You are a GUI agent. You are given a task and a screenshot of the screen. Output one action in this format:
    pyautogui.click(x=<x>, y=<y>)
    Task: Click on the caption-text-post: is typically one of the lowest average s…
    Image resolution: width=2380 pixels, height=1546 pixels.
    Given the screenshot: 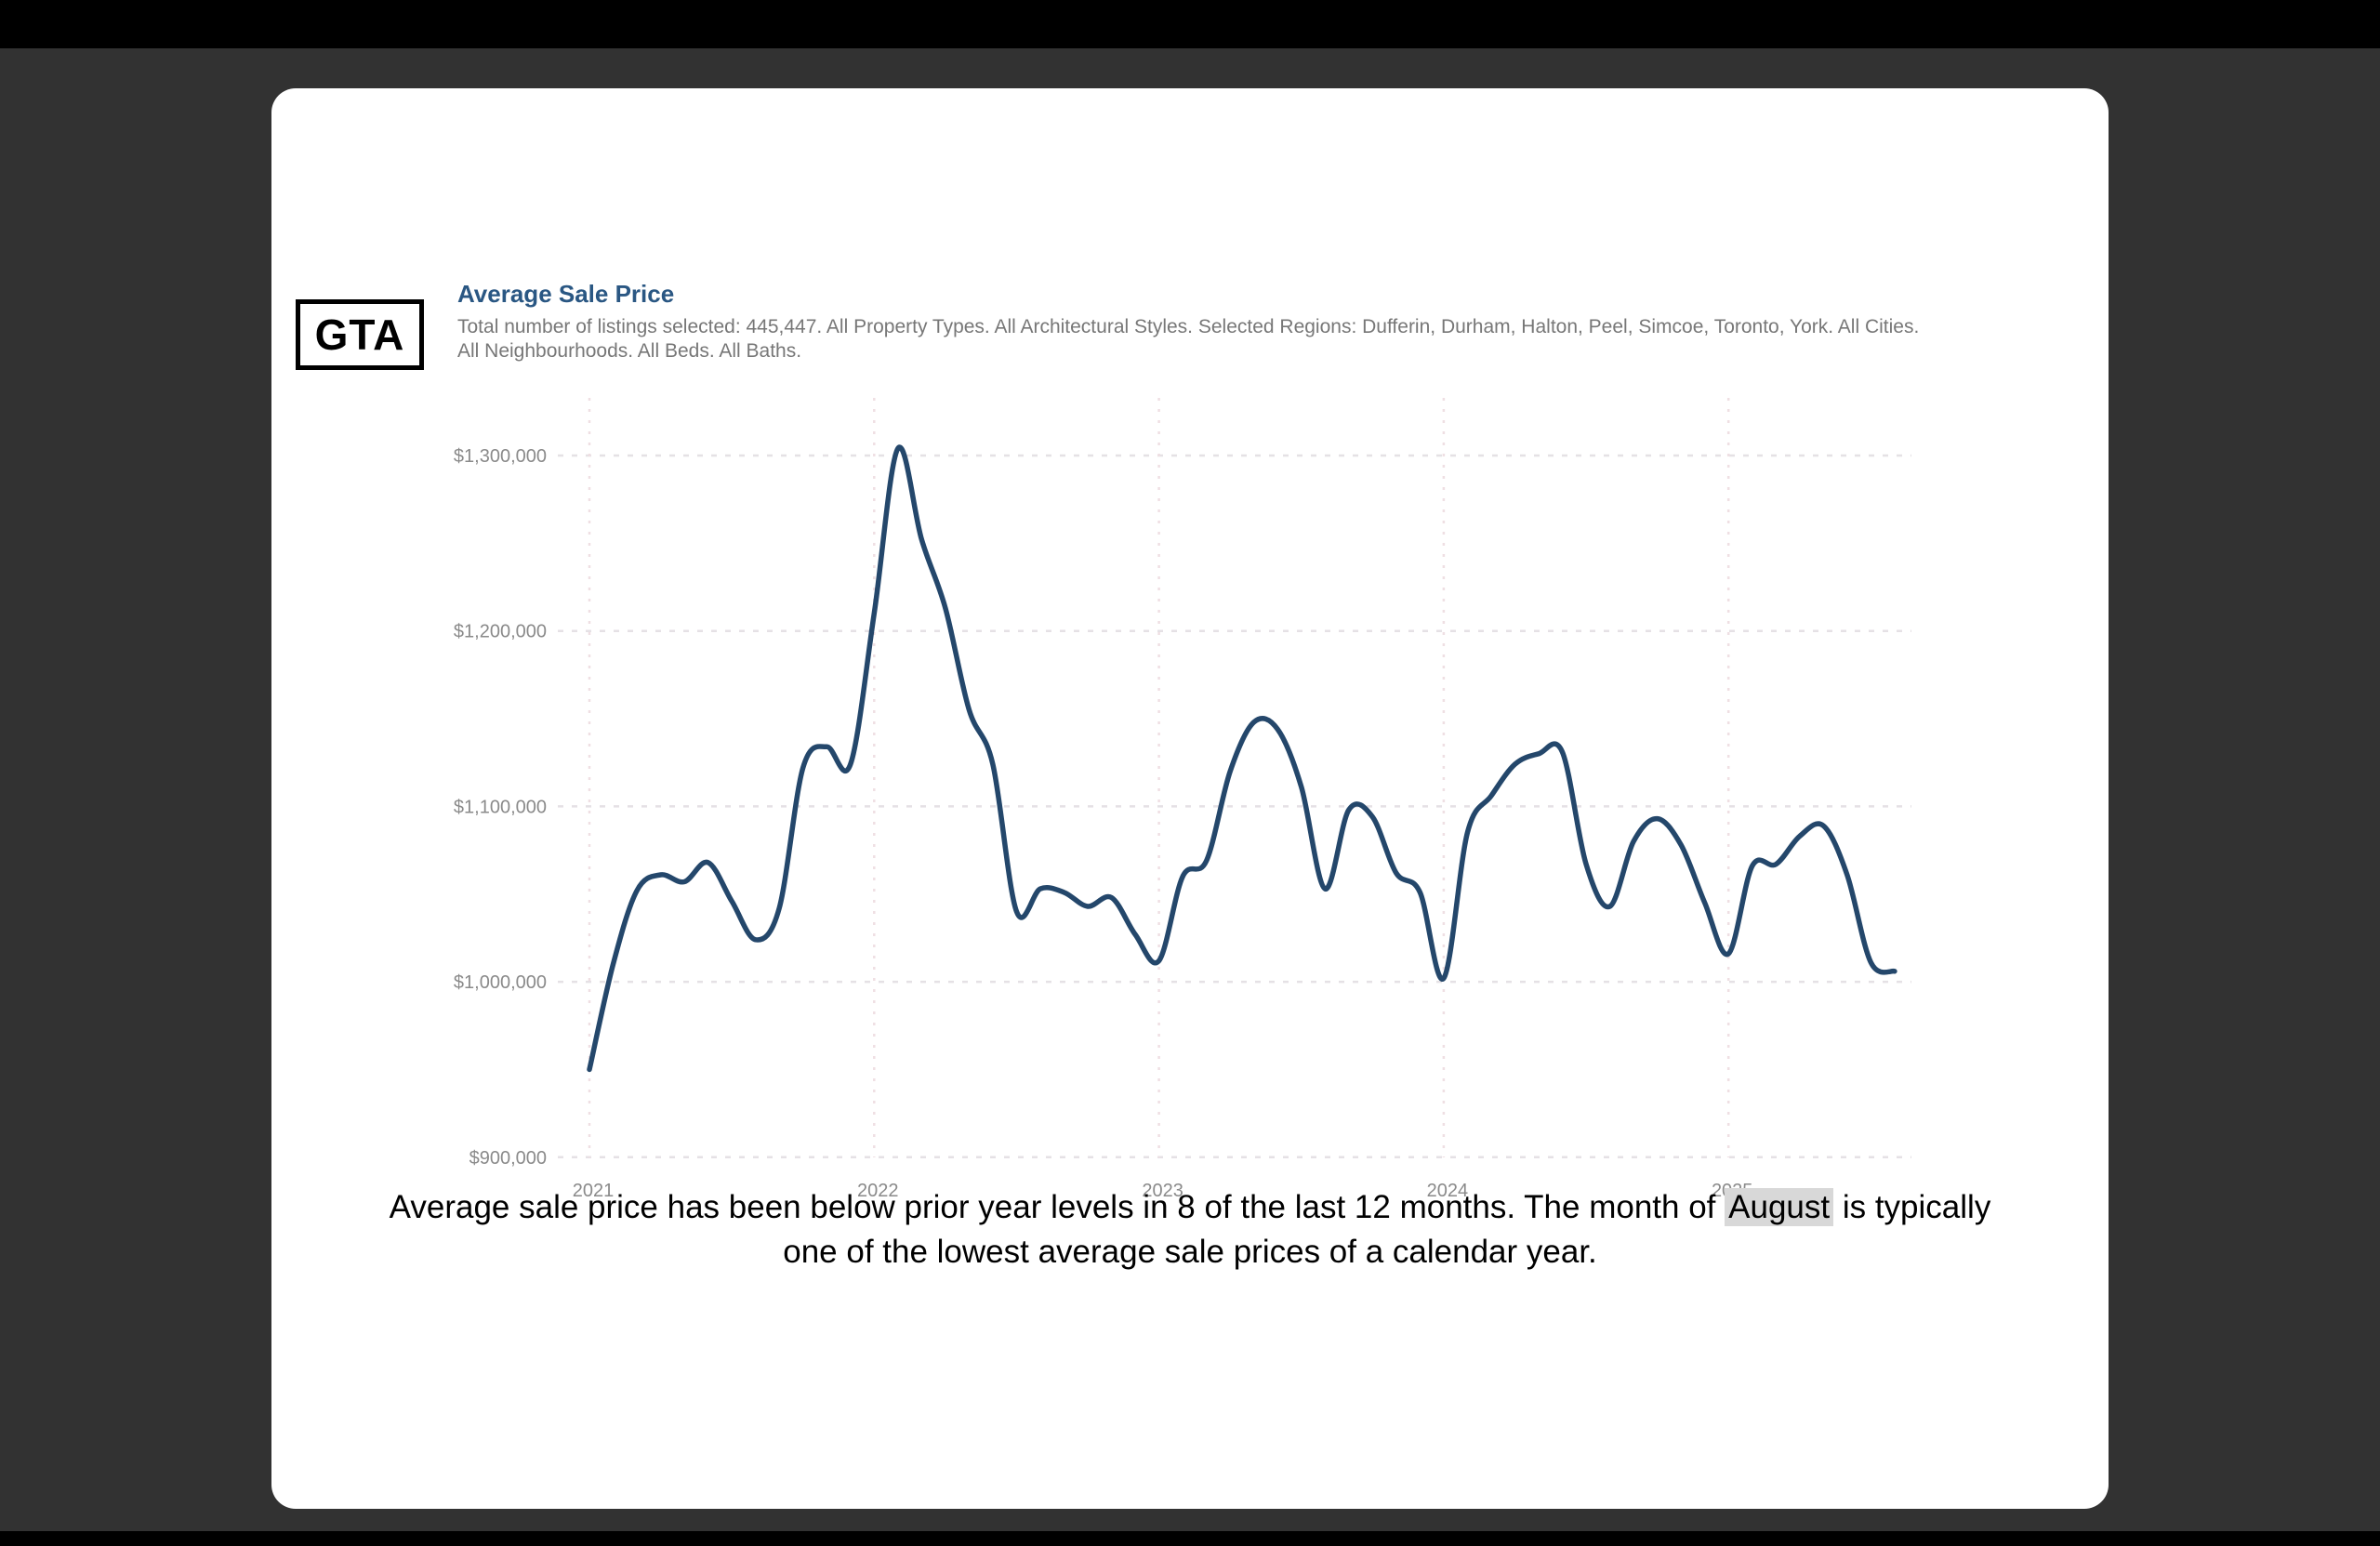 What is the action you would take?
    pyautogui.click(x=1387, y=1229)
    